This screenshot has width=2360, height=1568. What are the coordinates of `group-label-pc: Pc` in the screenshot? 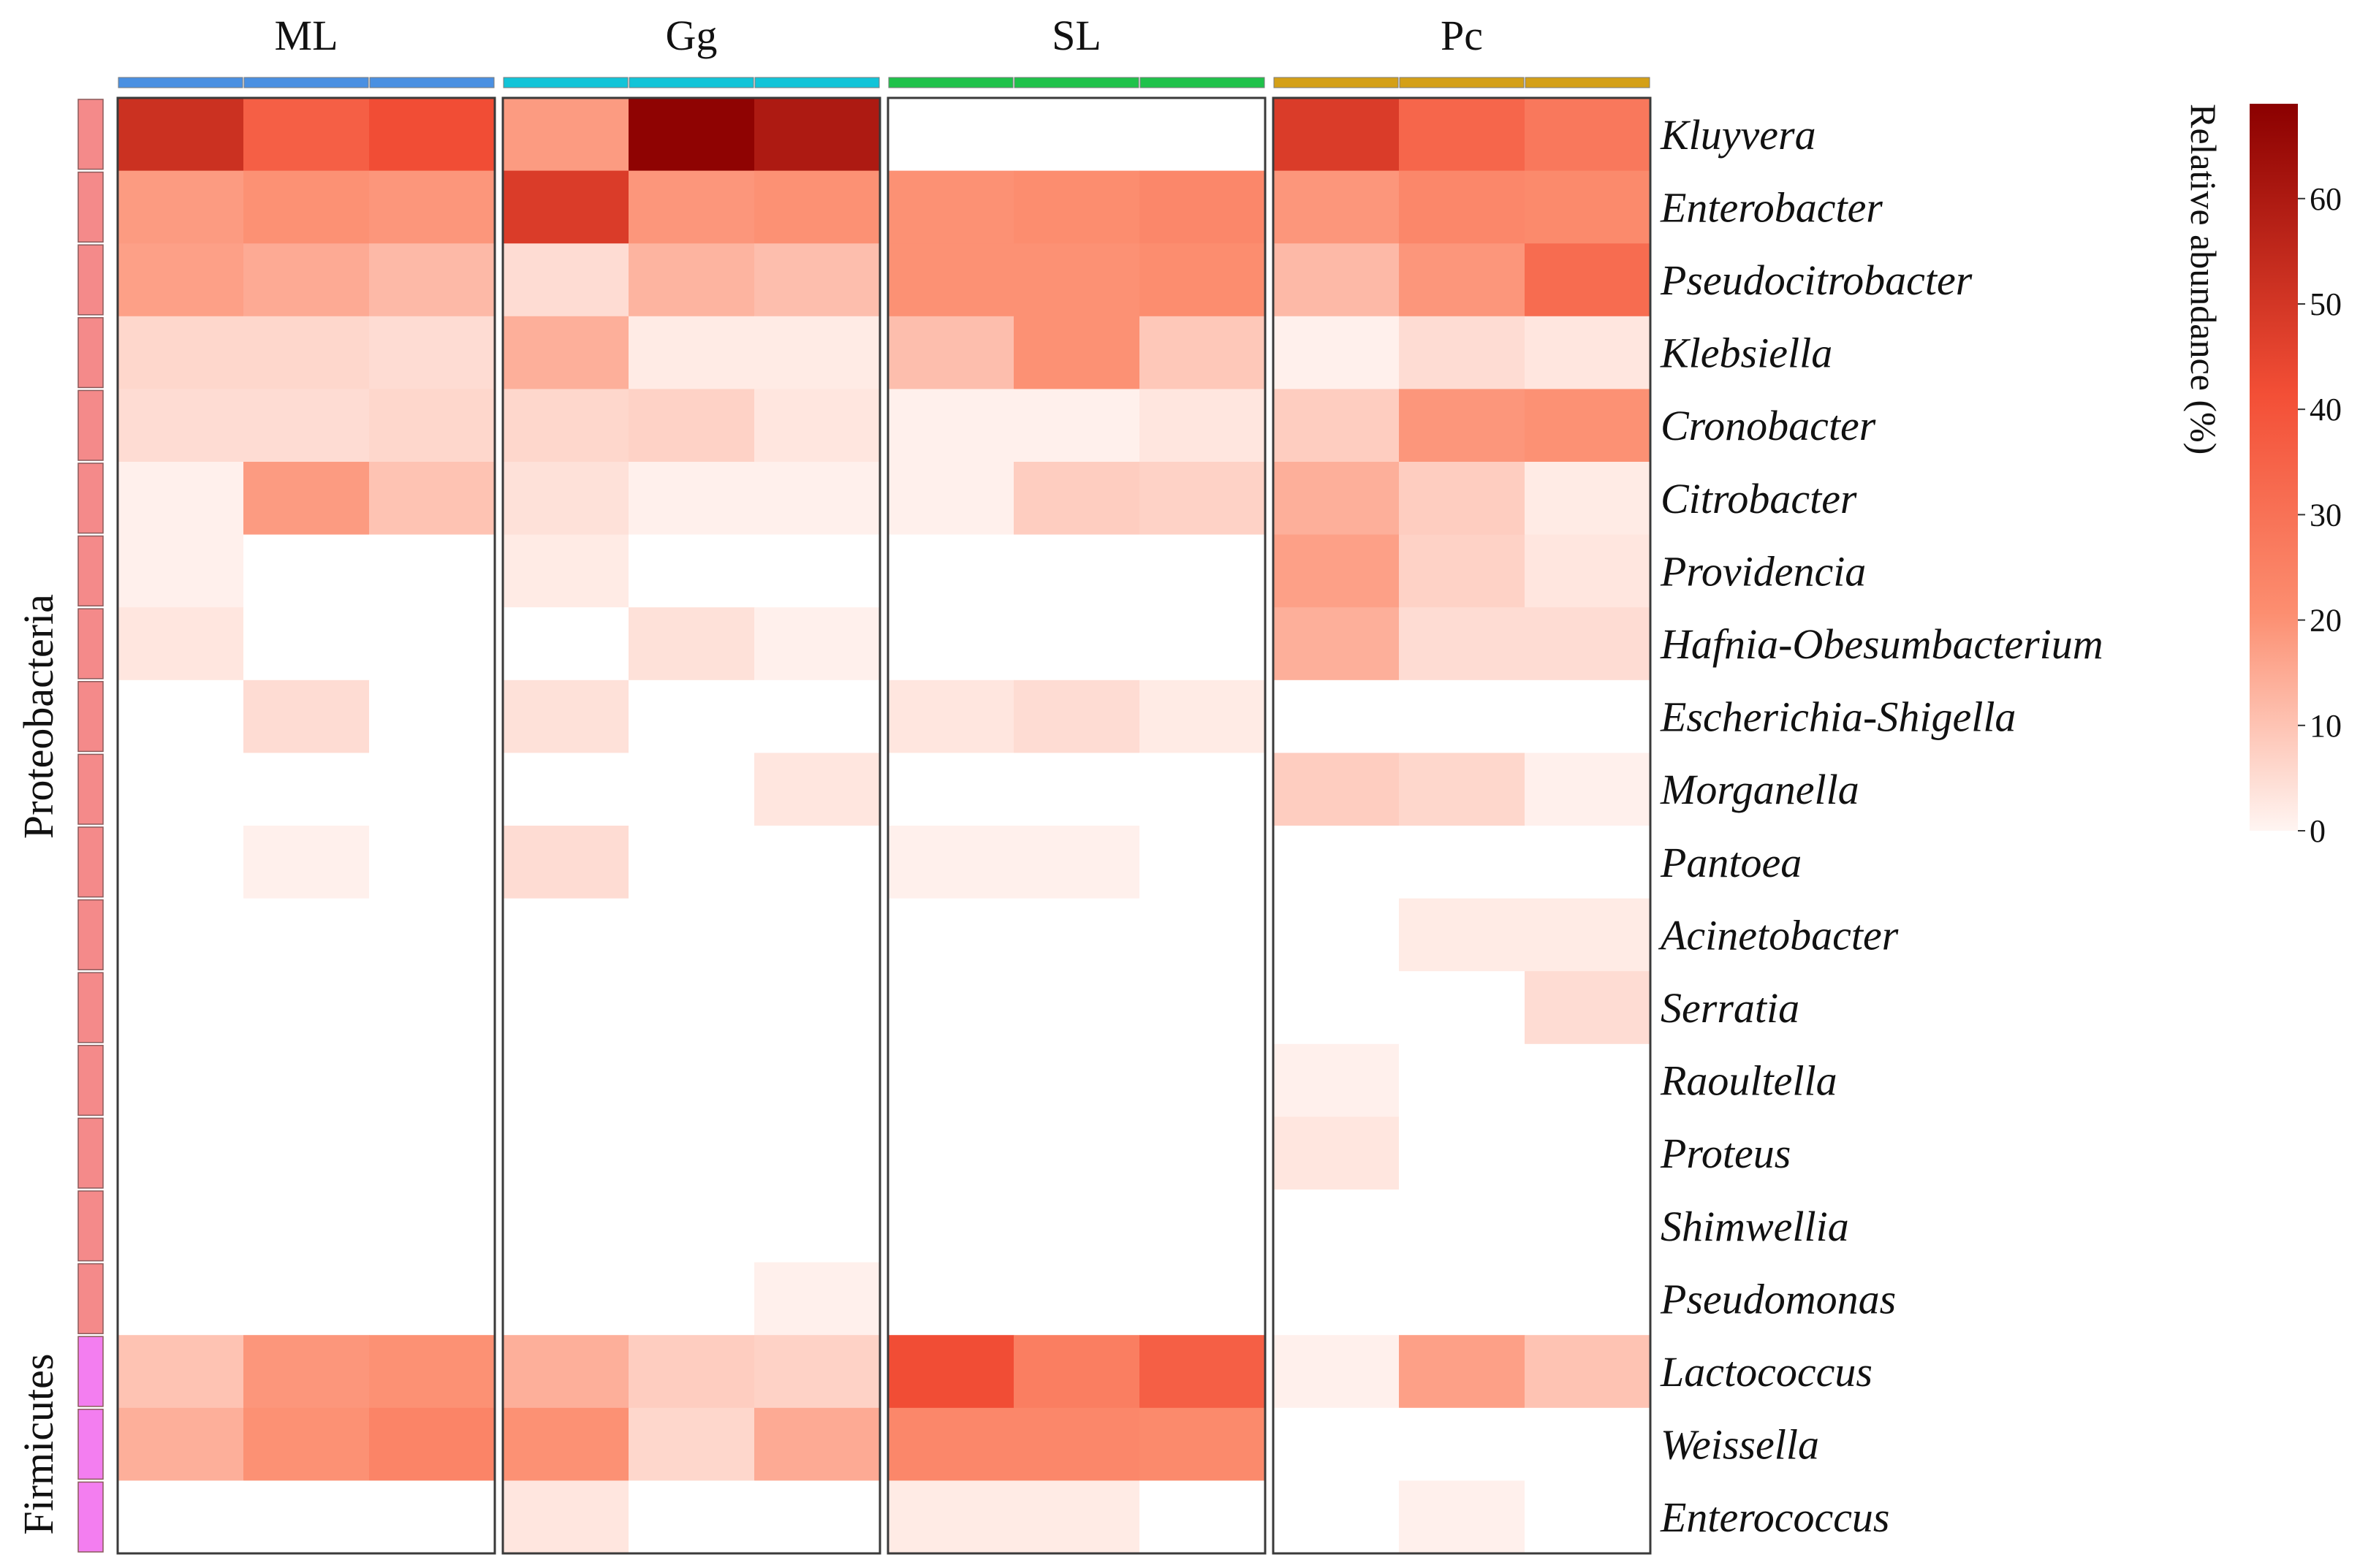 It's located at (1462, 35).